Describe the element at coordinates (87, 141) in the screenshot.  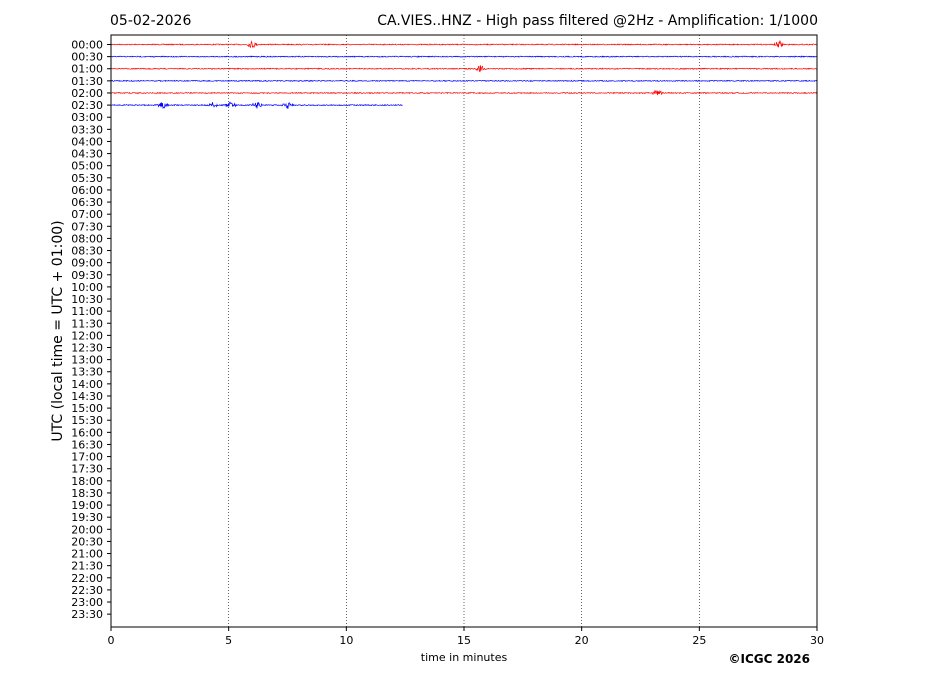
I see `y-tick-label: 04:00` at that location.